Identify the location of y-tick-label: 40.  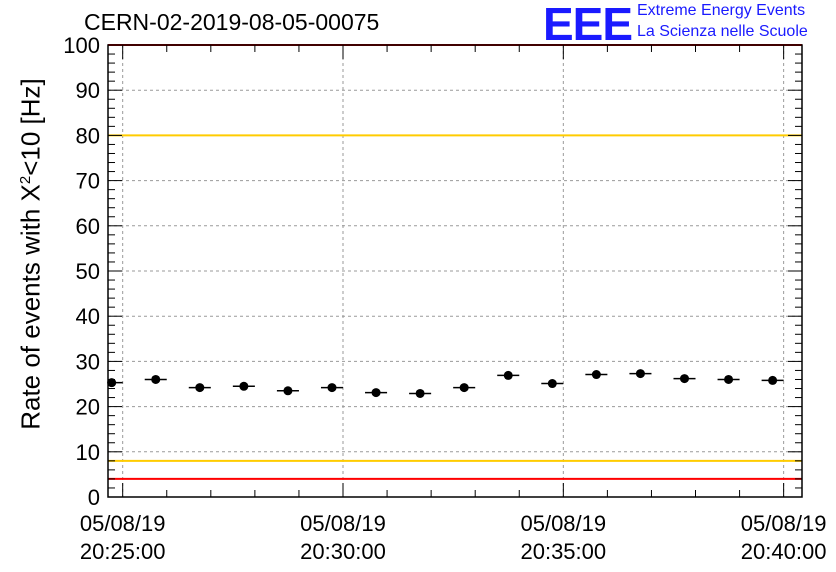
(88, 316).